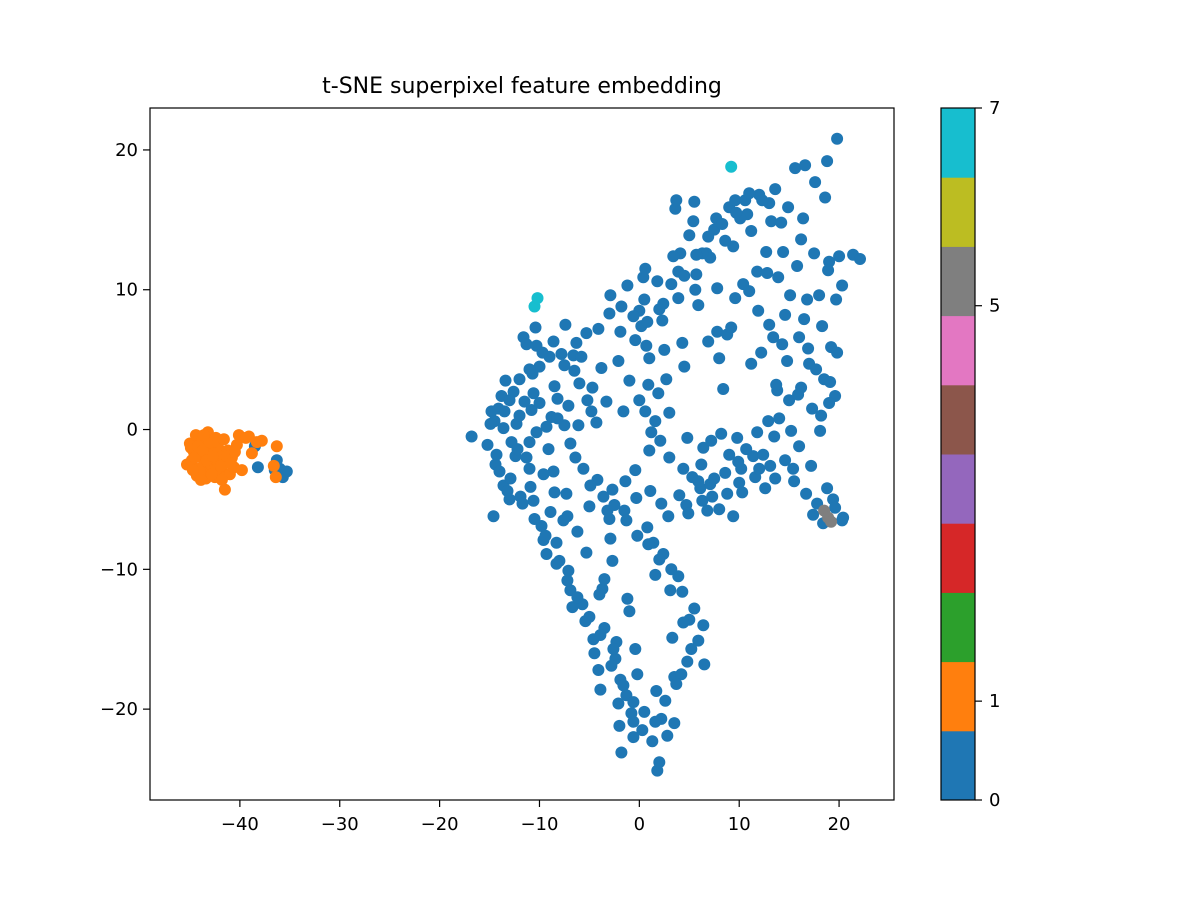 This screenshot has width=1200, height=900. What do you see at coordinates (119, 709) in the screenshot?
I see `y-tick-label: −20` at bounding box center [119, 709].